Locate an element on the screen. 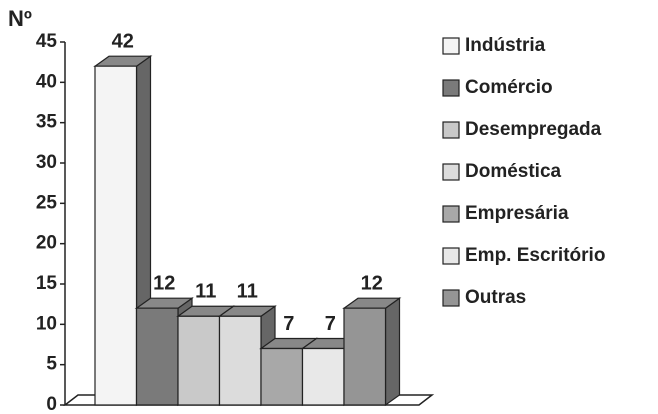 This screenshot has height=414, width=658. legend-label: Comércio is located at coordinates (509, 87).